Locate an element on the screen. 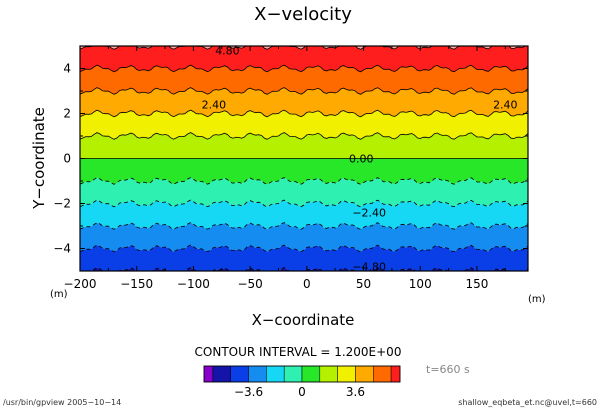  y-tick-label: 4 is located at coordinates (67, 69).